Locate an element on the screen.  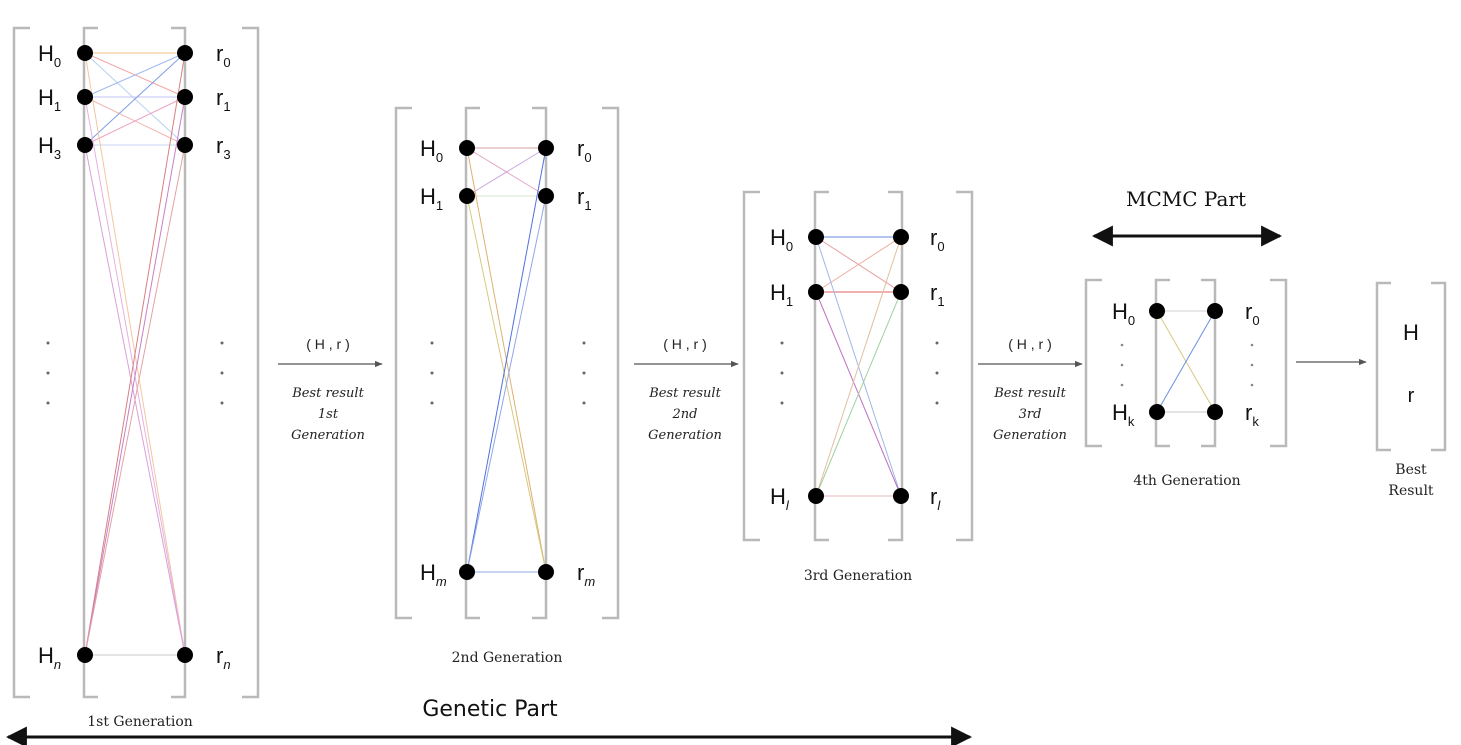
transition-1: ( H , r ) Best result 1st Generation is located at coordinates (330, 389).